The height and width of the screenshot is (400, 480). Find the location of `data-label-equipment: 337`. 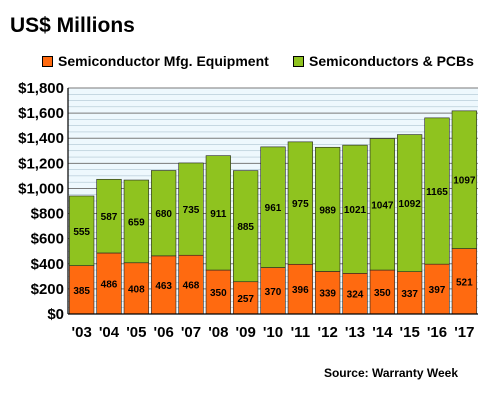

data-label-equipment: 337 is located at coordinates (409, 294).